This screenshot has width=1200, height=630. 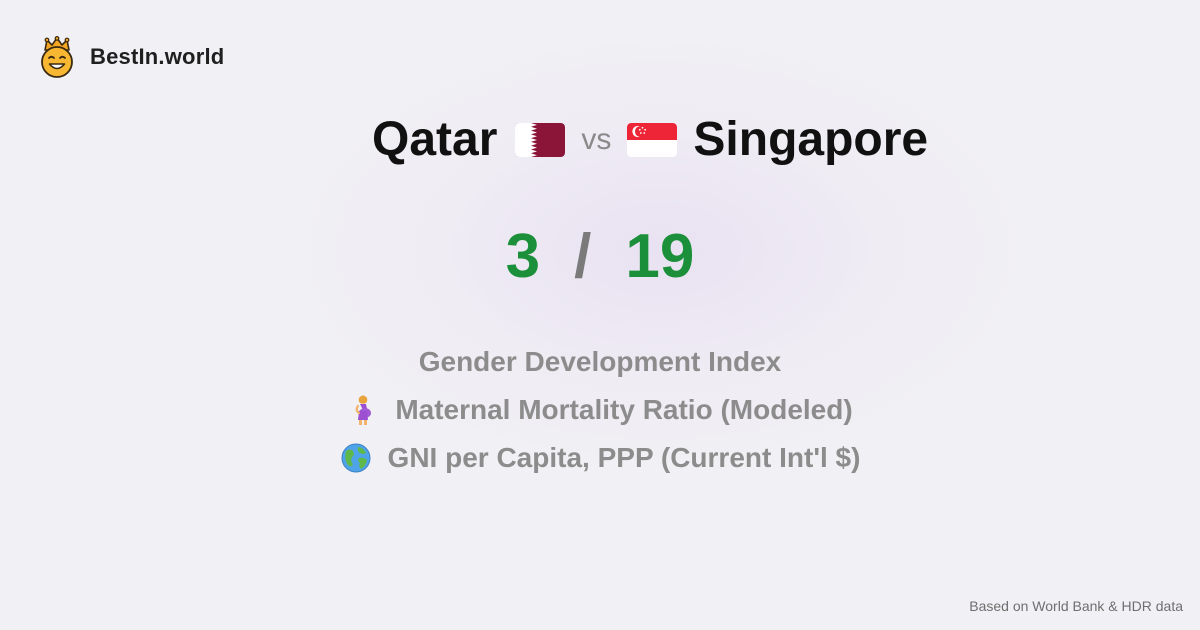 I want to click on metric-label: Gender Development Index, so click(x=600, y=361).